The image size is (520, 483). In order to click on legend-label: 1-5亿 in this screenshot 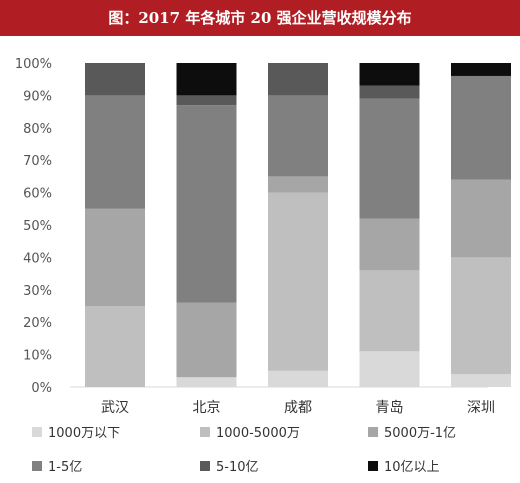, I will do `click(65, 467)`.